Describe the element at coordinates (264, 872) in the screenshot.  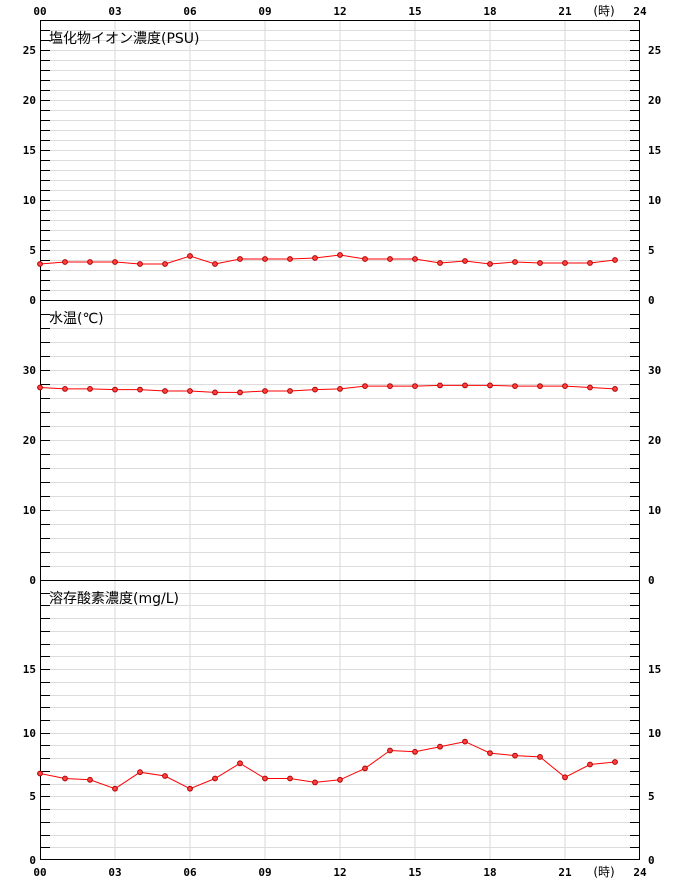
I see `hour-label-bottom: 09` at that location.